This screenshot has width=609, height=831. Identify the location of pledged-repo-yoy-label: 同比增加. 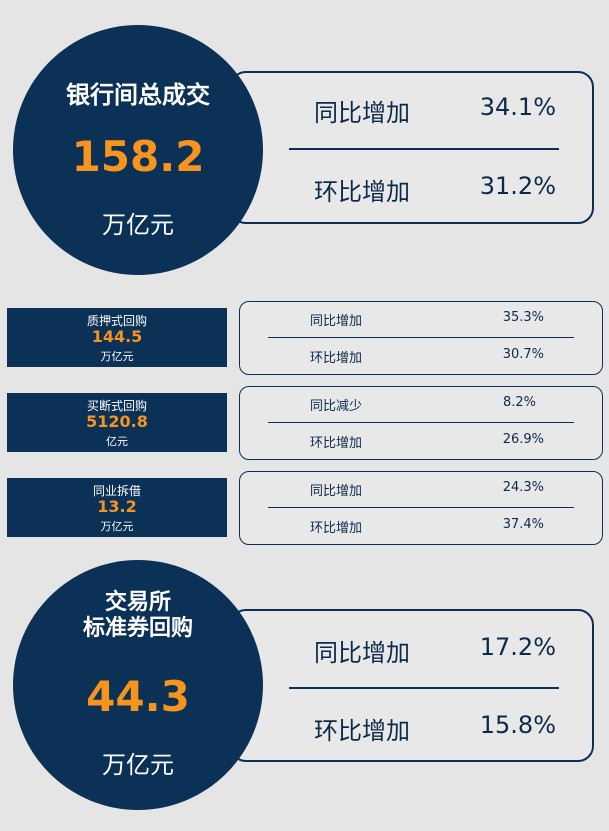
(336, 321).